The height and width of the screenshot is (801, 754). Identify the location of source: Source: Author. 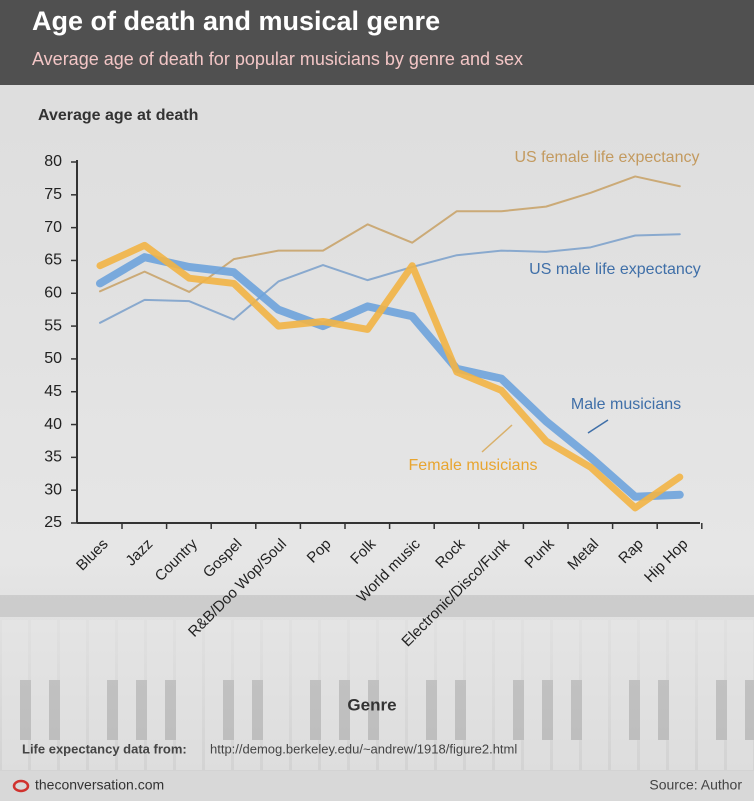
(695, 785).